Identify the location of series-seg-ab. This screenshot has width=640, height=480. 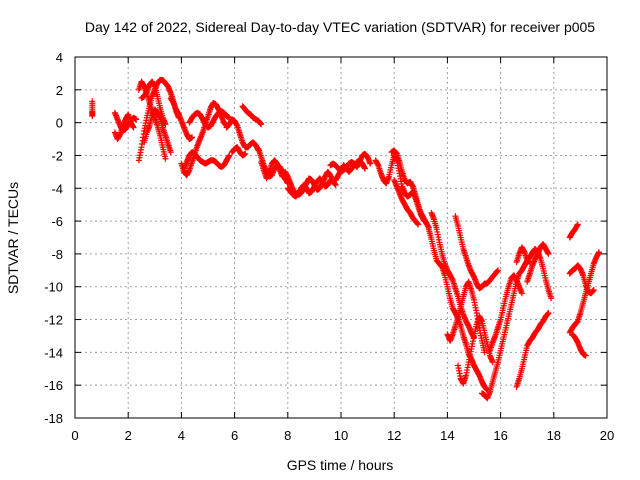
(532, 349).